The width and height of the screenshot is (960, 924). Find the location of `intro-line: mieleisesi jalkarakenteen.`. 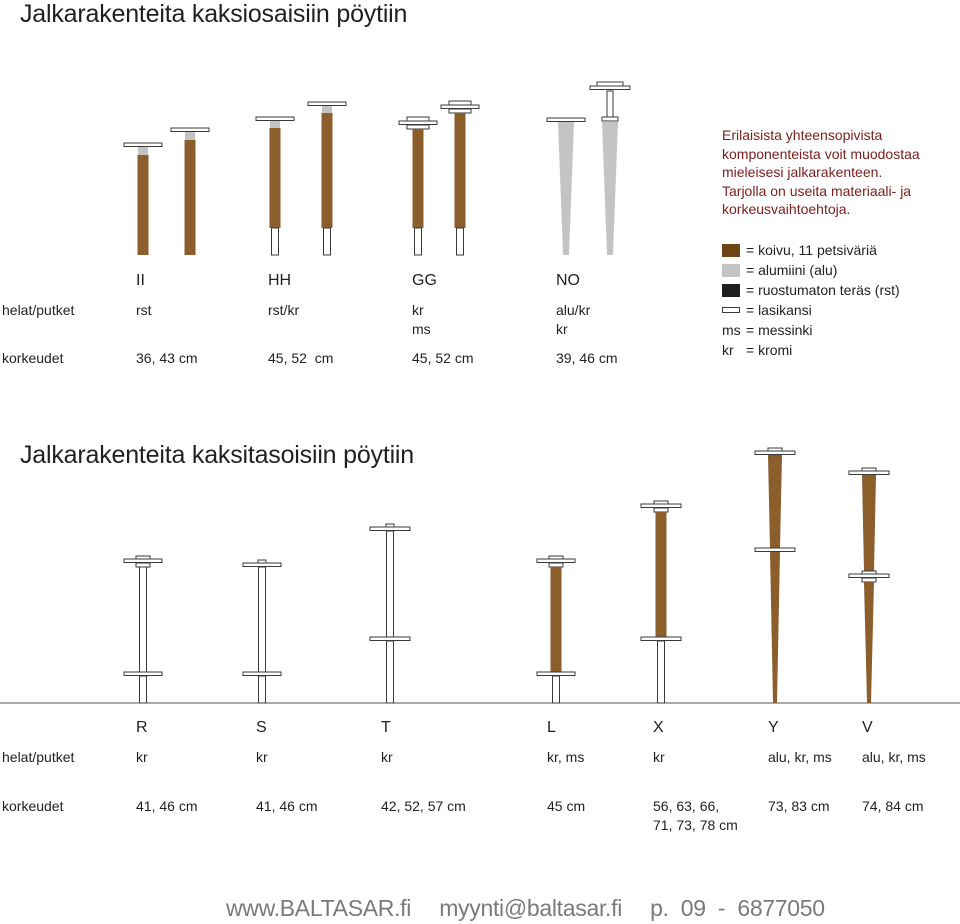

intro-line: mieleisesi jalkarakenteen. is located at coordinates (802, 172).